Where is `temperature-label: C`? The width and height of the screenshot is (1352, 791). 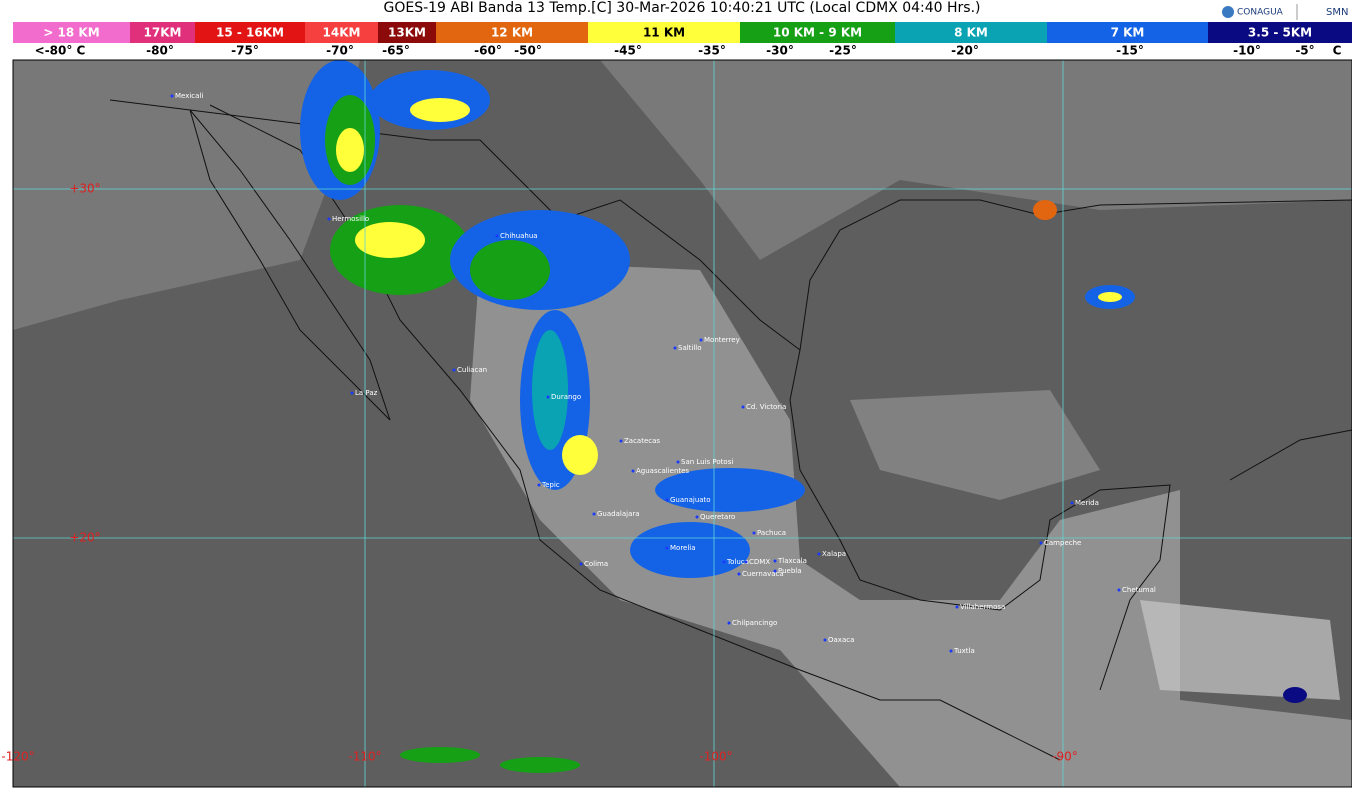
temperature-label: C is located at coordinates (1337, 51).